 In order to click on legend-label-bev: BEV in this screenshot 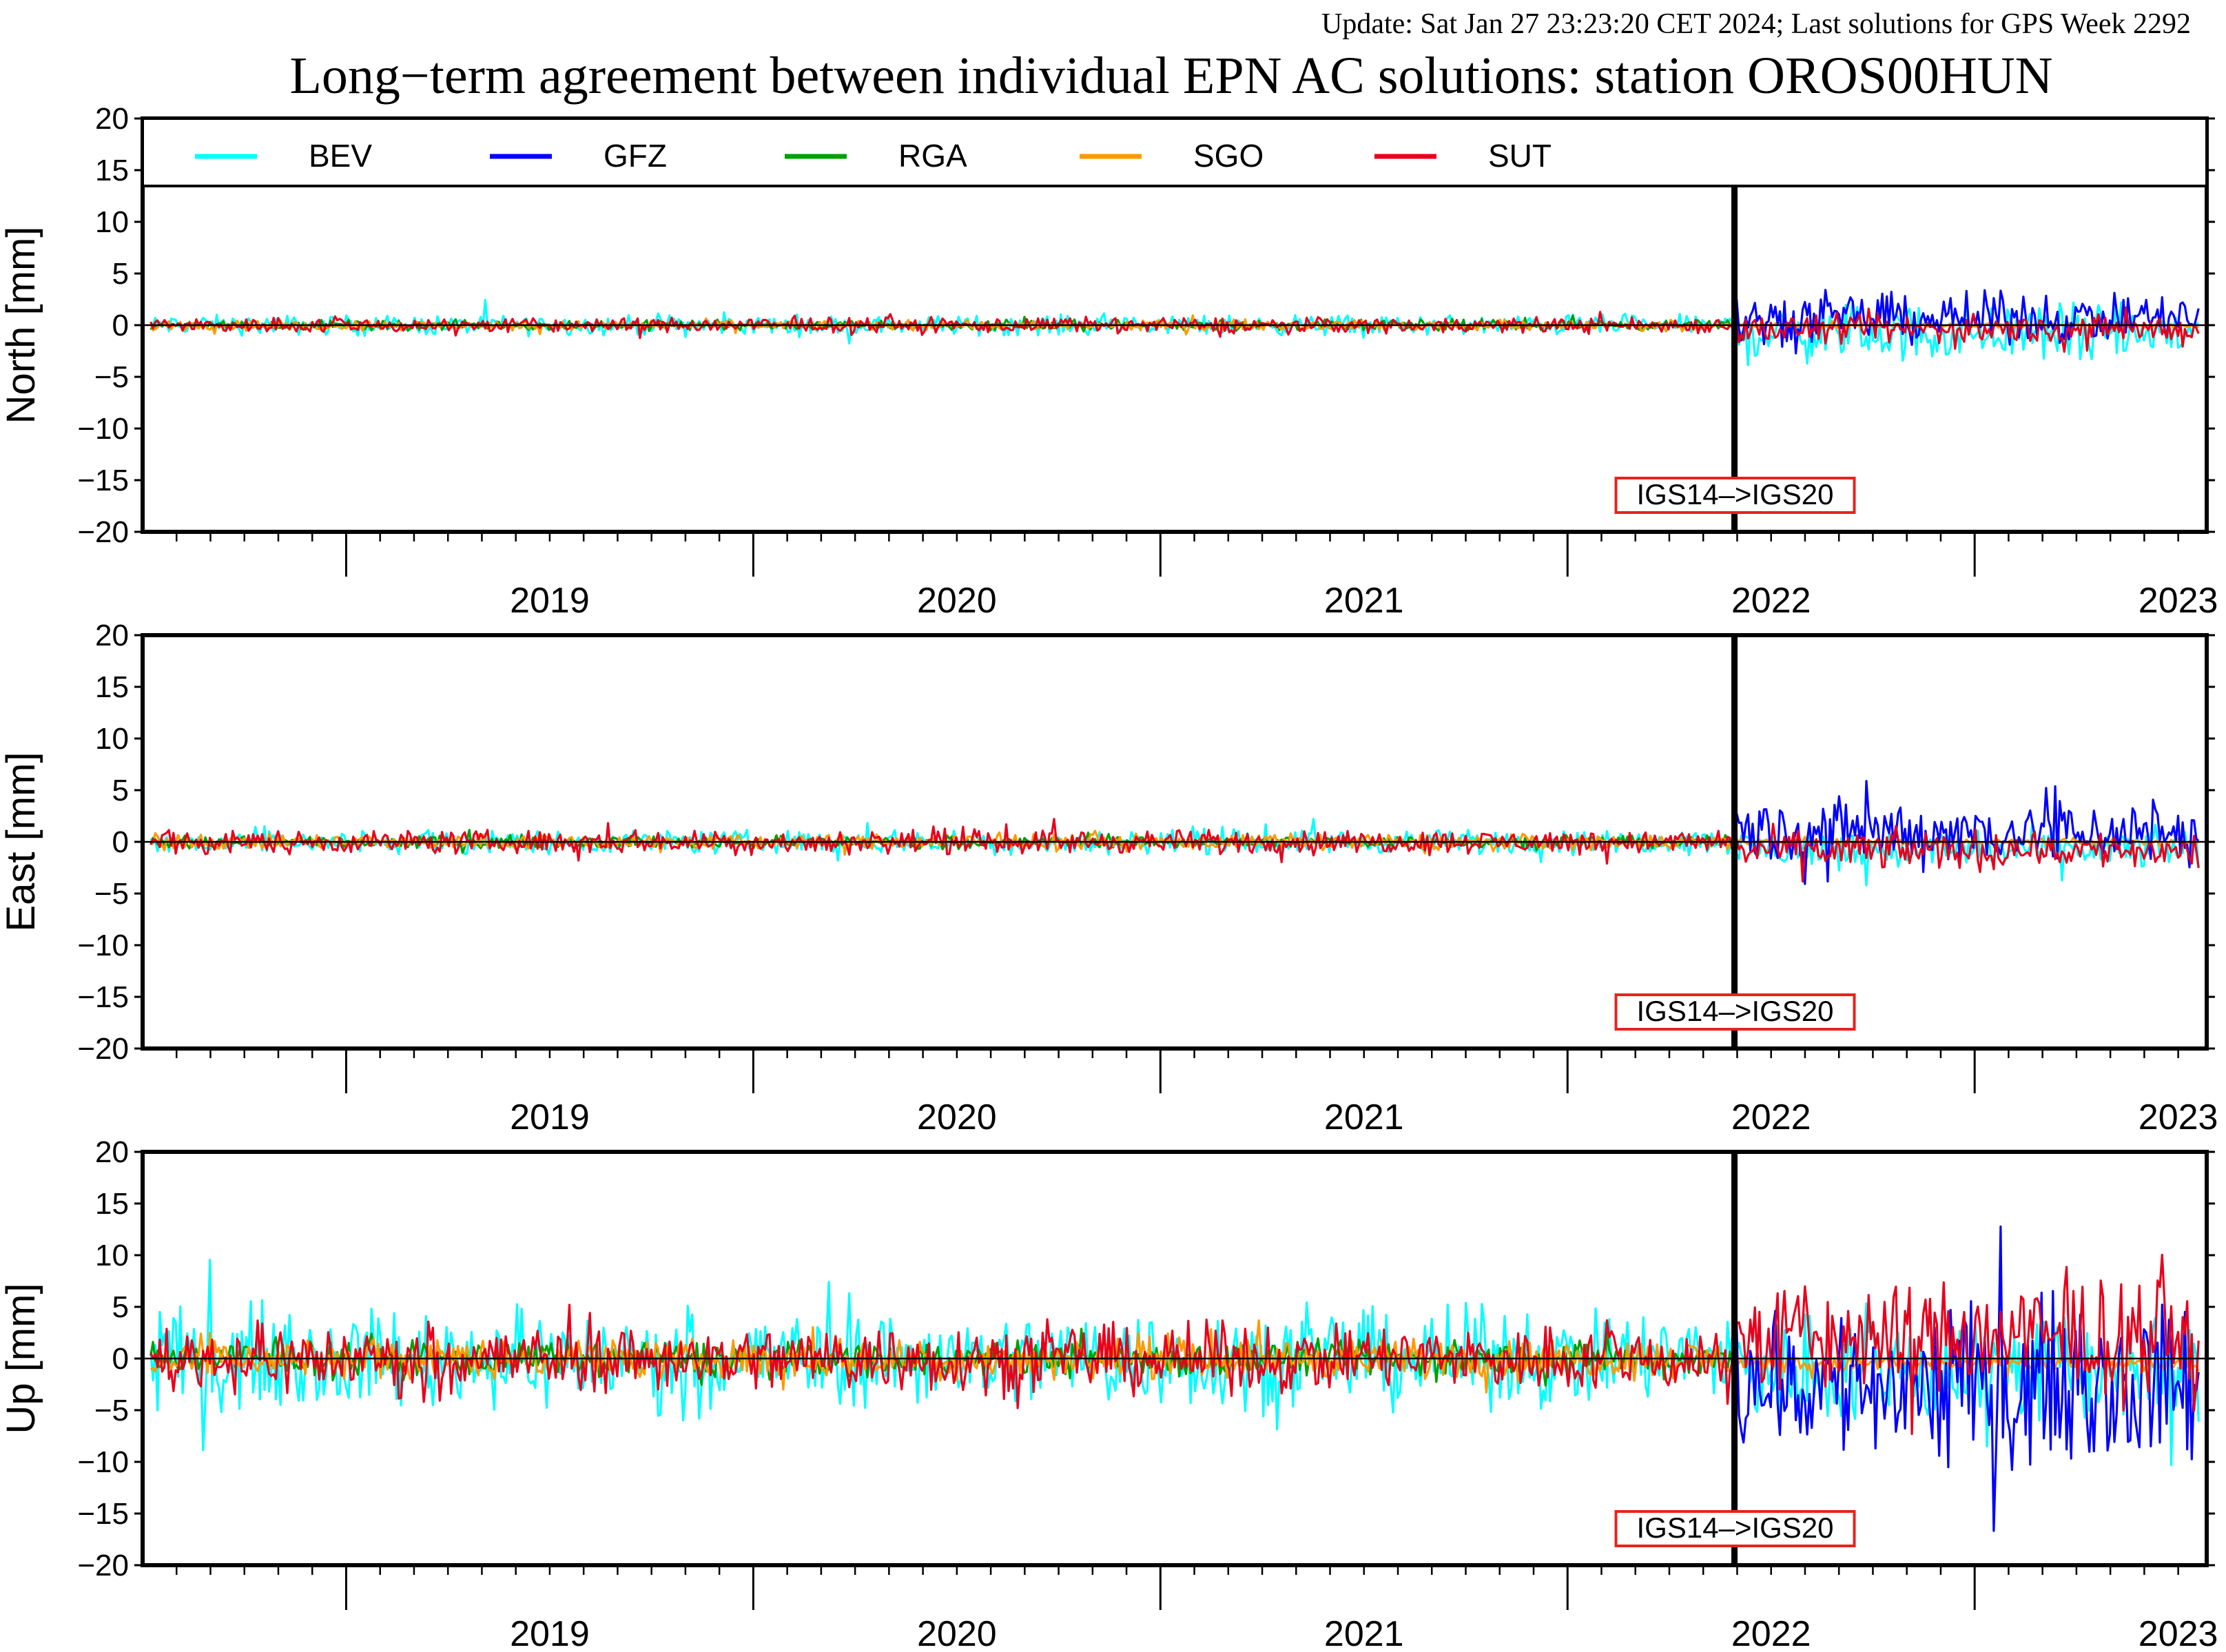, I will do `click(340, 156)`.